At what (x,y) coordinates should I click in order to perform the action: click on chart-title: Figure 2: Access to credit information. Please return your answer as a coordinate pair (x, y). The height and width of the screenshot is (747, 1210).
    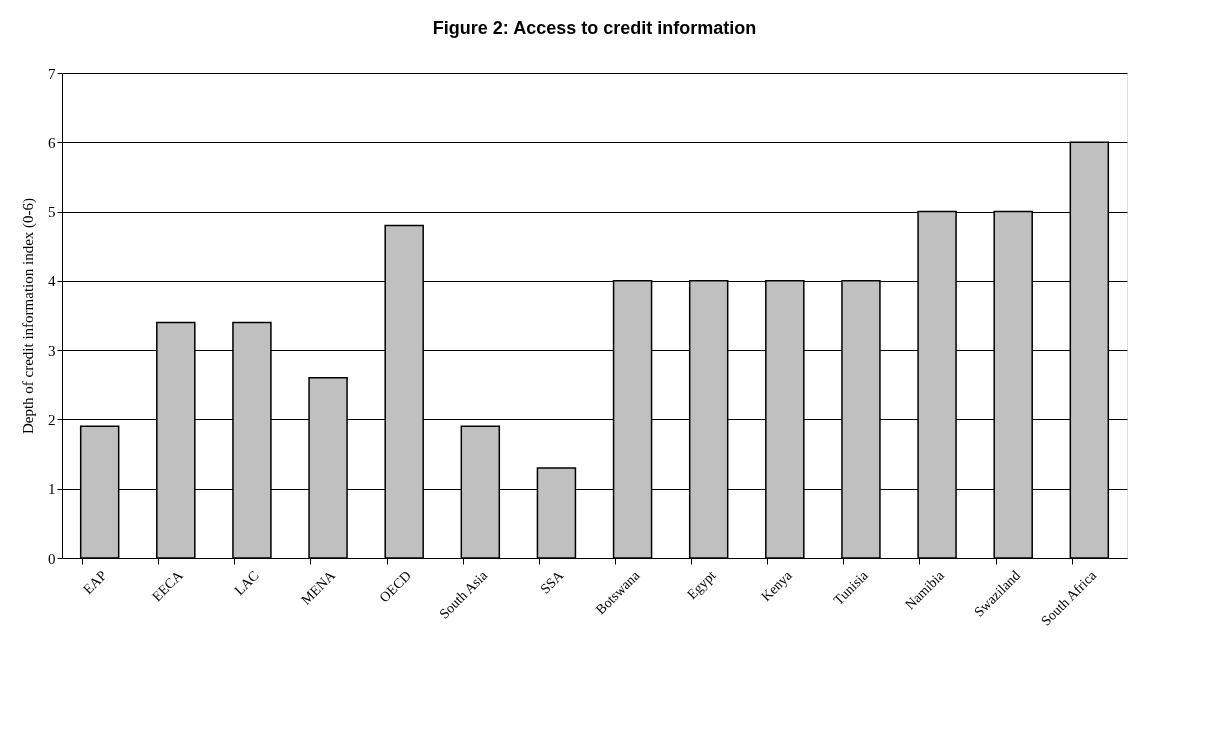
    Looking at the image, I should click on (594, 28).